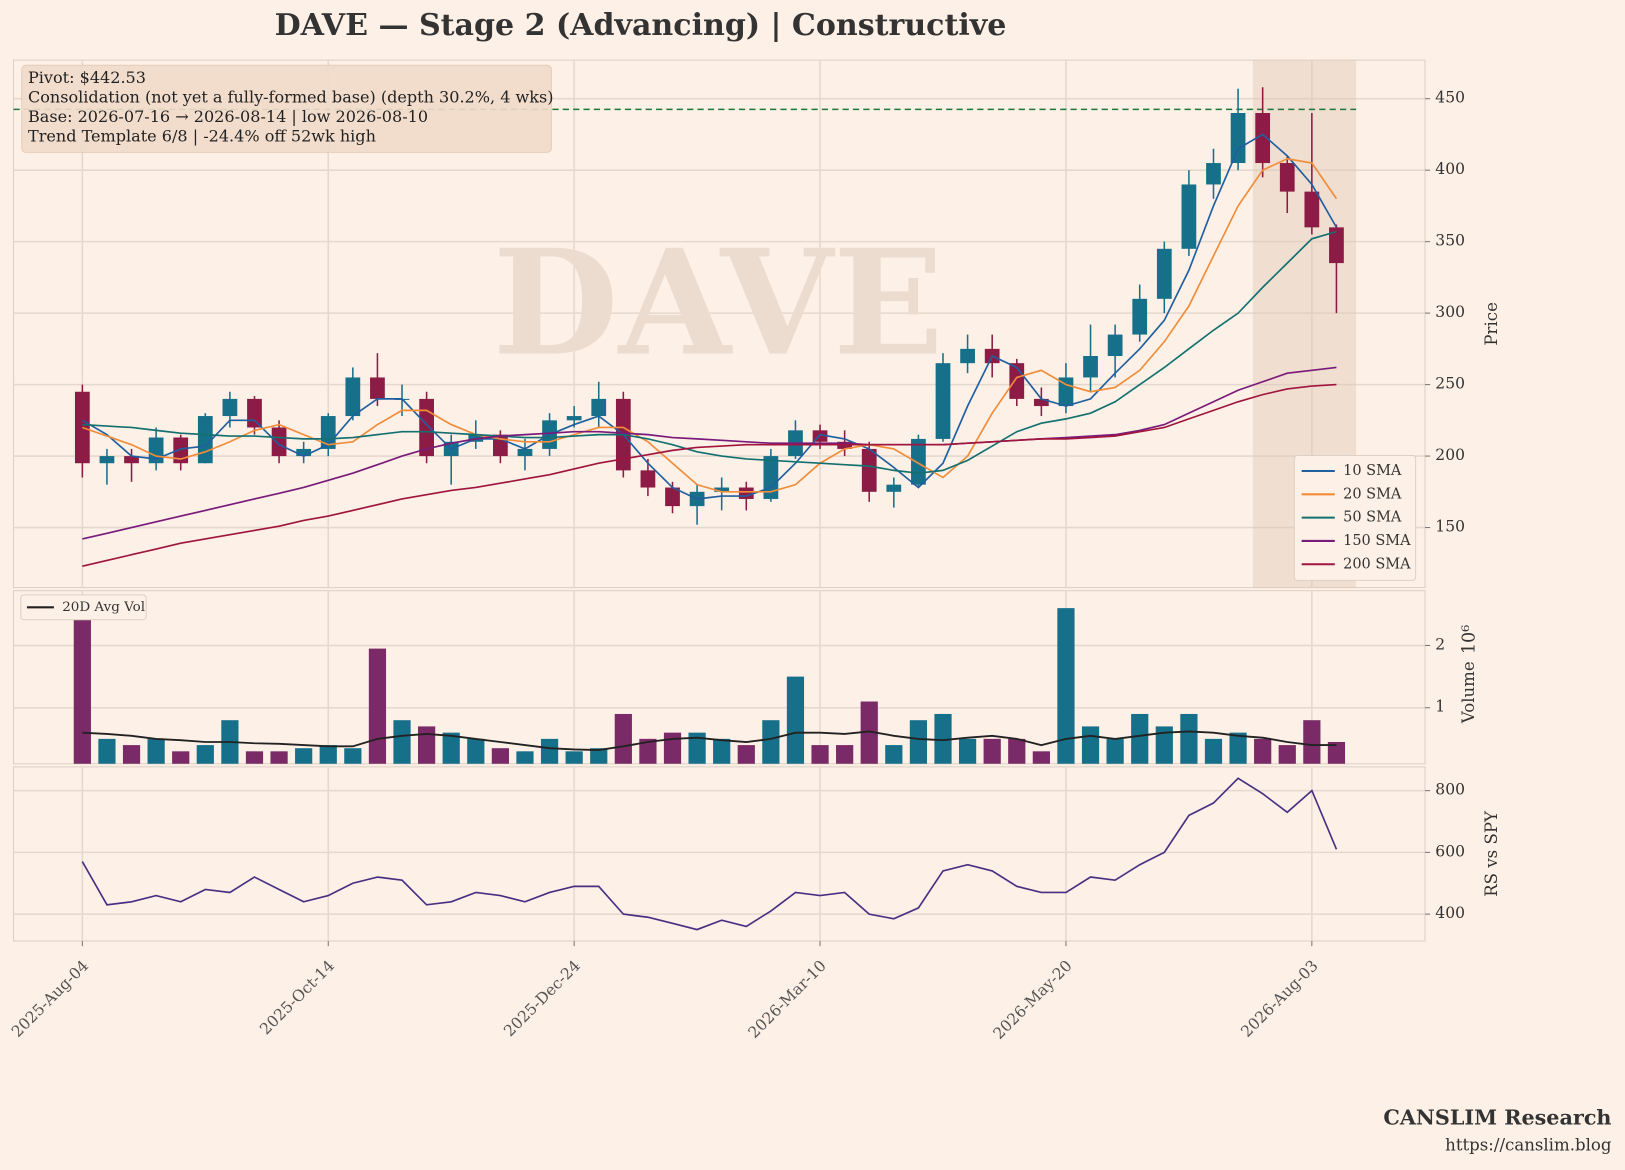 The height and width of the screenshot is (1170, 1625). What do you see at coordinates (1491, 853) in the screenshot?
I see `y-axis-label: RS vs SPY` at bounding box center [1491, 853].